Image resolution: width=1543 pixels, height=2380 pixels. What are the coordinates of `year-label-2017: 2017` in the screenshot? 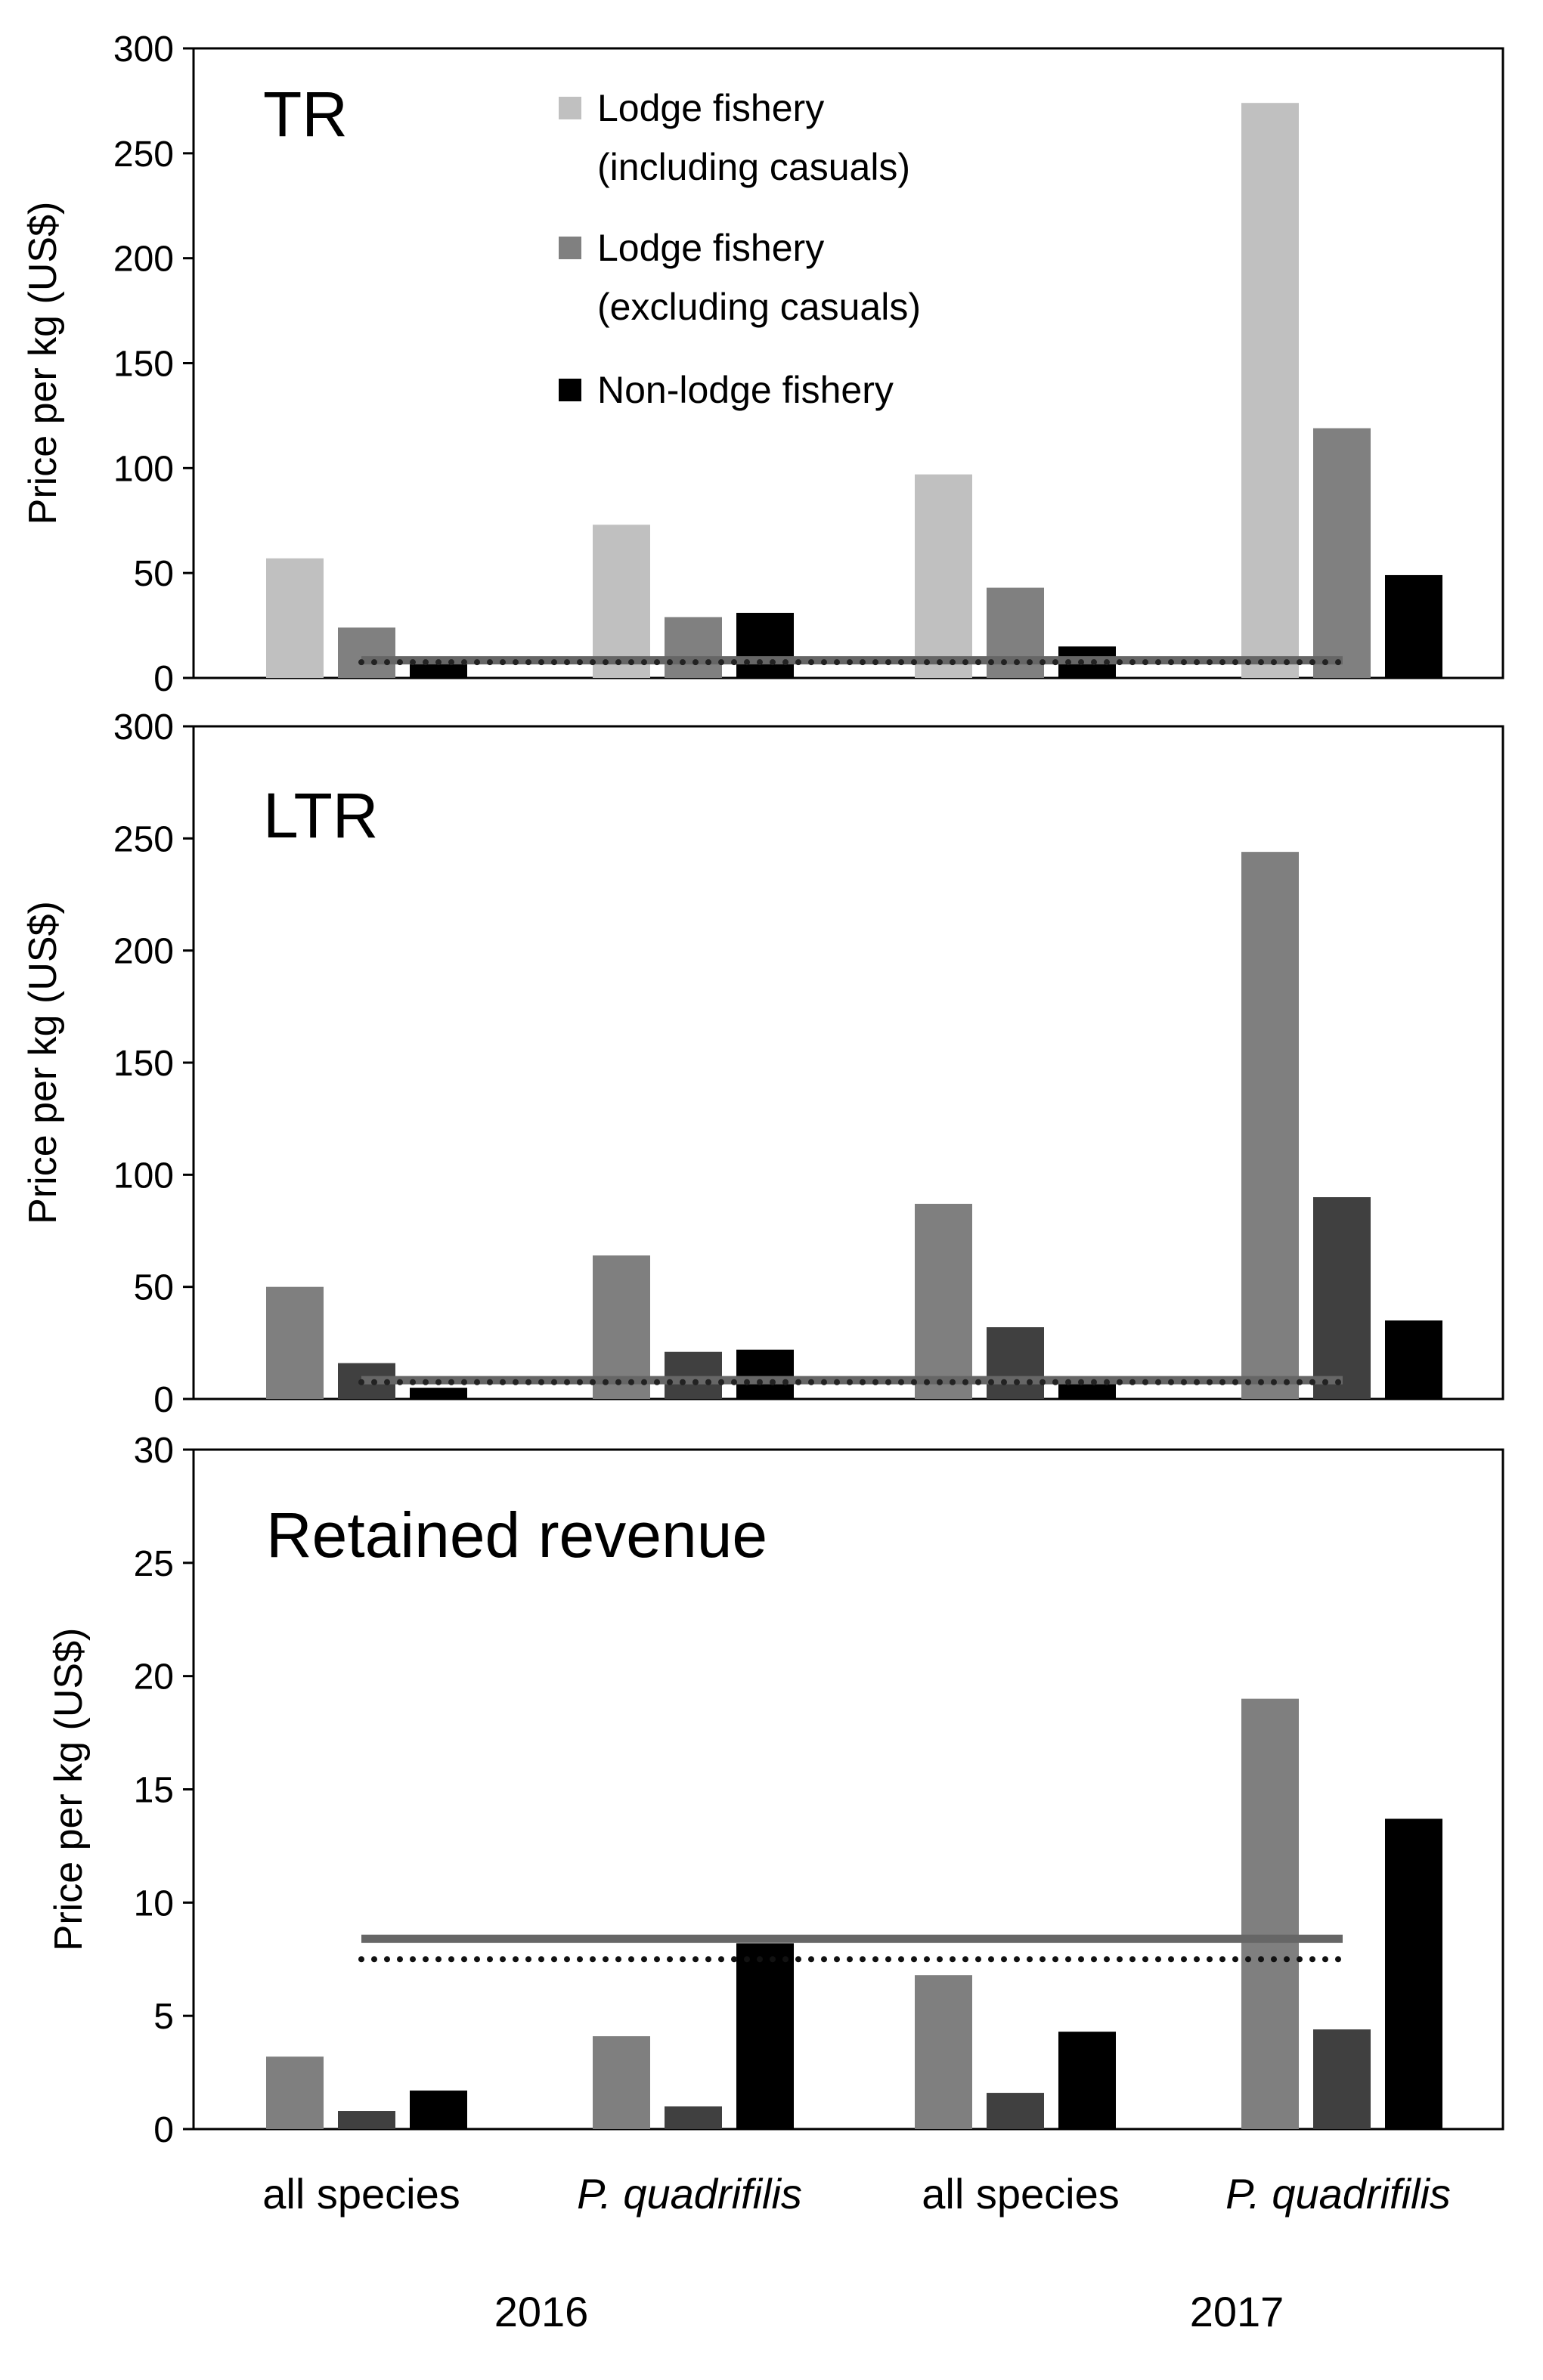 It's located at (1237, 2311).